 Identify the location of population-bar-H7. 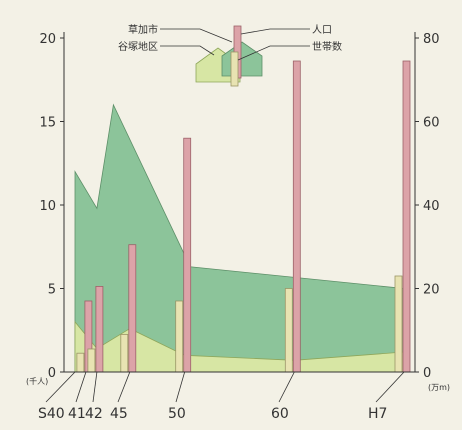
(406, 216).